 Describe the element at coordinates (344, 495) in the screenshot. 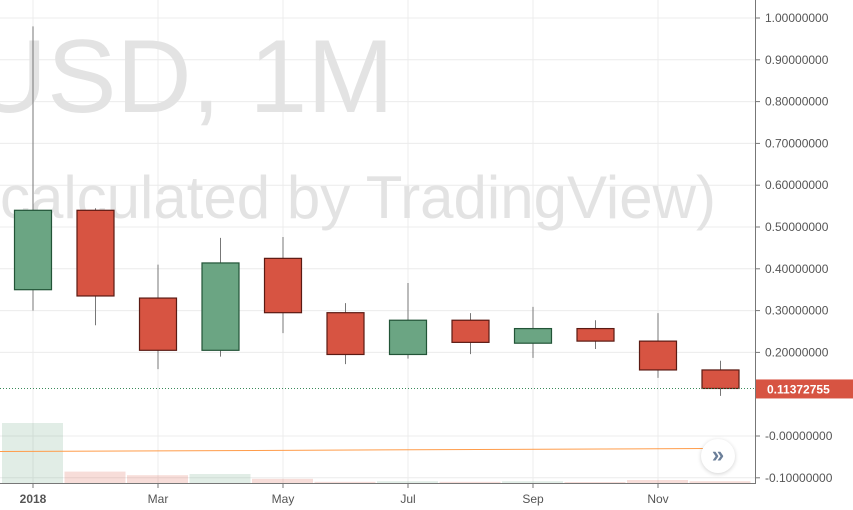

I see `time-axis: 2018 Mar May Jul Sep Nov` at that location.